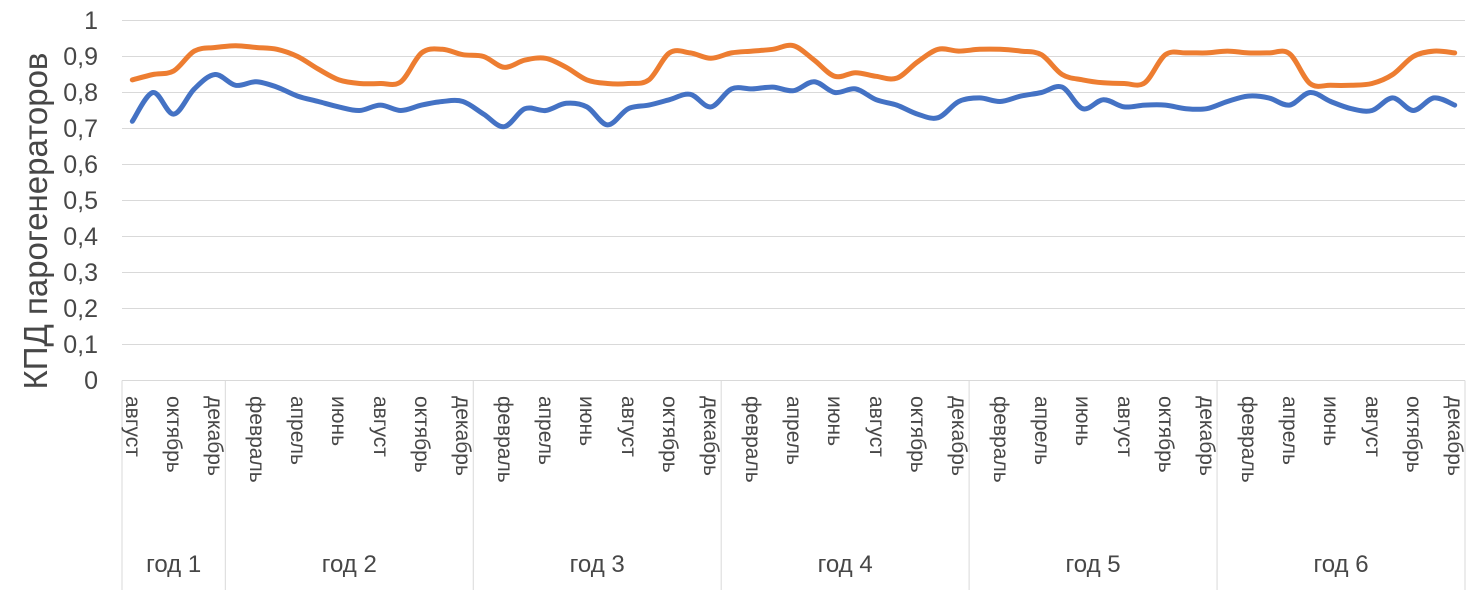 This screenshot has height=602, width=1475. What do you see at coordinates (1341, 564) in the screenshot?
I see `year-label: год 6` at bounding box center [1341, 564].